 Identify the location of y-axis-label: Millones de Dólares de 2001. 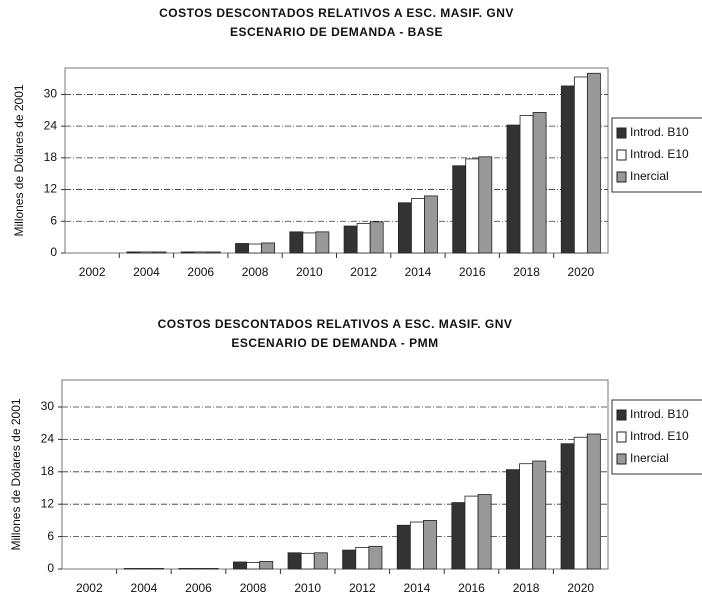
(16, 474).